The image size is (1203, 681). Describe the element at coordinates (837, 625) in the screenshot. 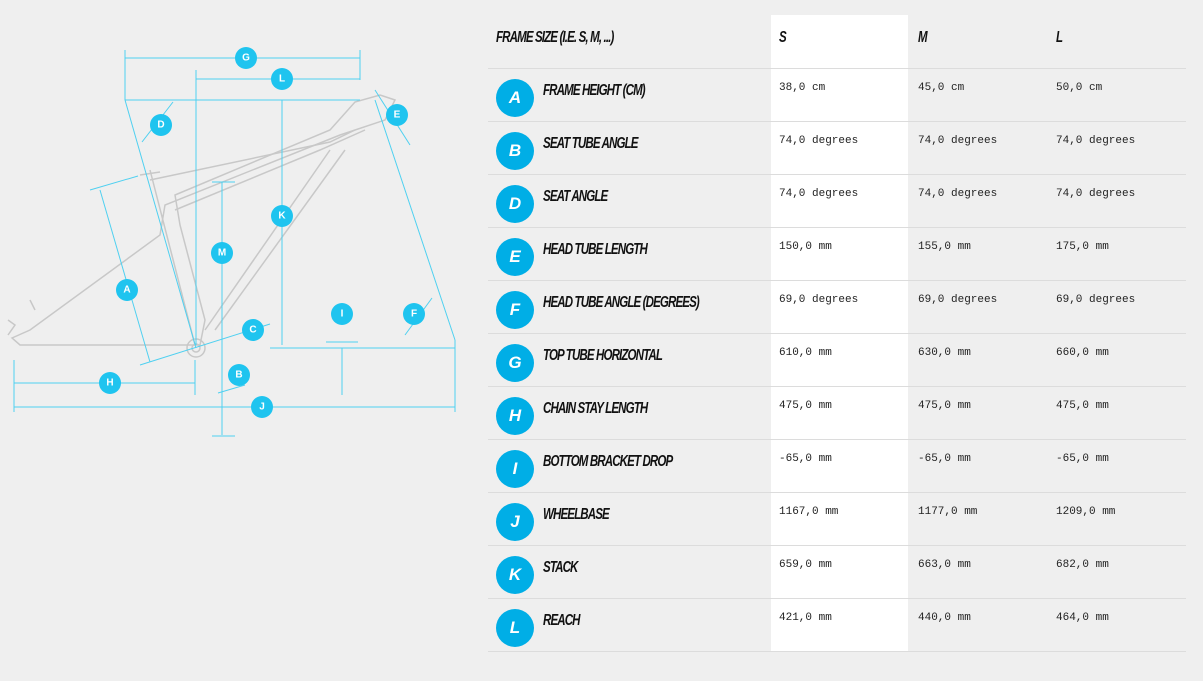

I see `table-row: L Reach 421,0 mm 440,0 mm 464,0 mm` at that location.